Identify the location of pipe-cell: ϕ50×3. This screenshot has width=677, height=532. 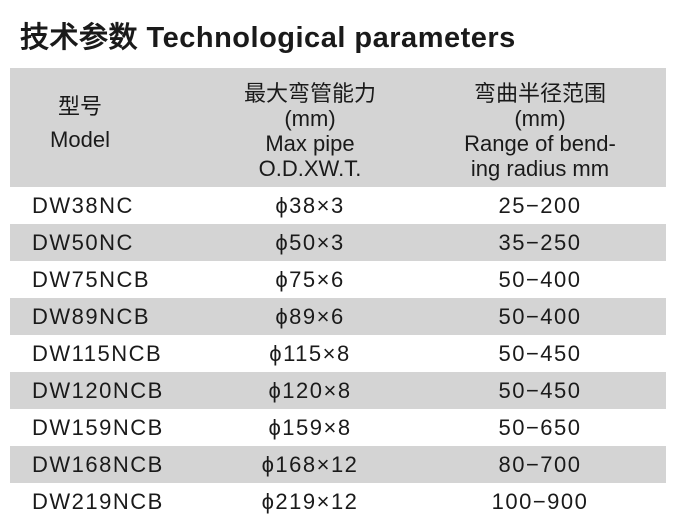
(310, 242).